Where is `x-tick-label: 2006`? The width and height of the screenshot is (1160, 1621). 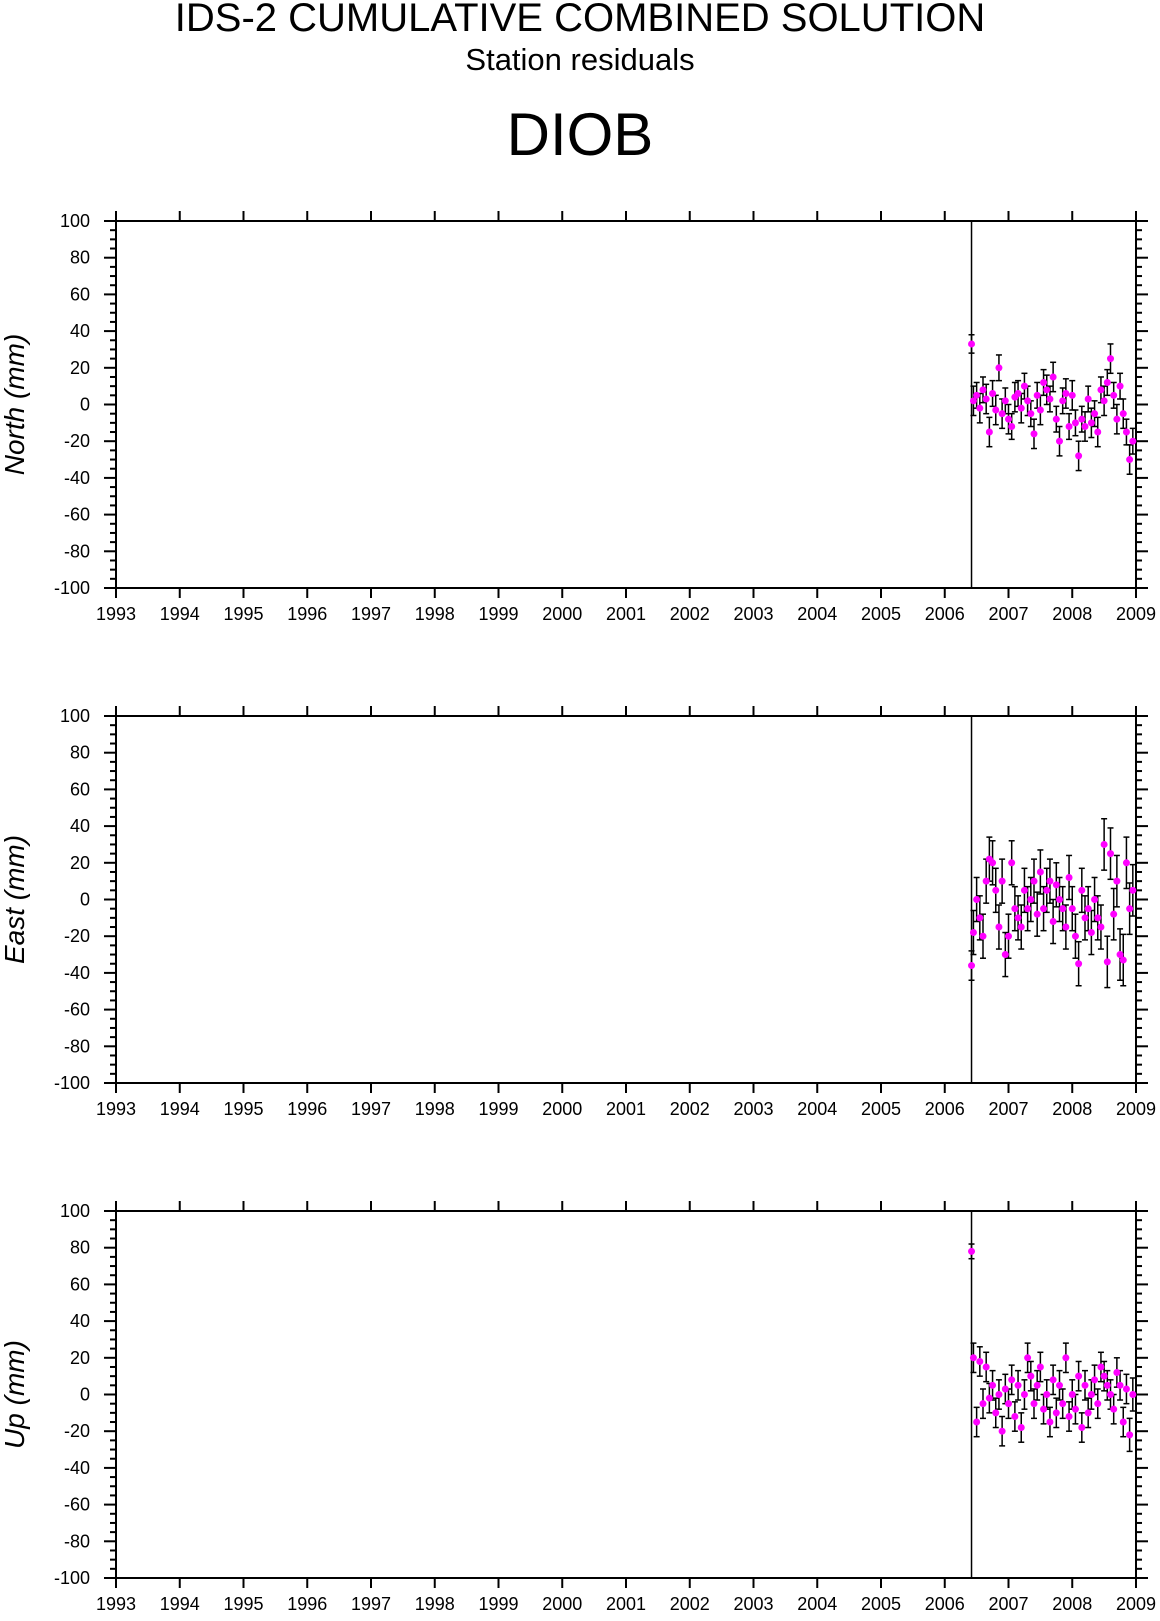 x-tick-label: 2006 is located at coordinates (945, 614).